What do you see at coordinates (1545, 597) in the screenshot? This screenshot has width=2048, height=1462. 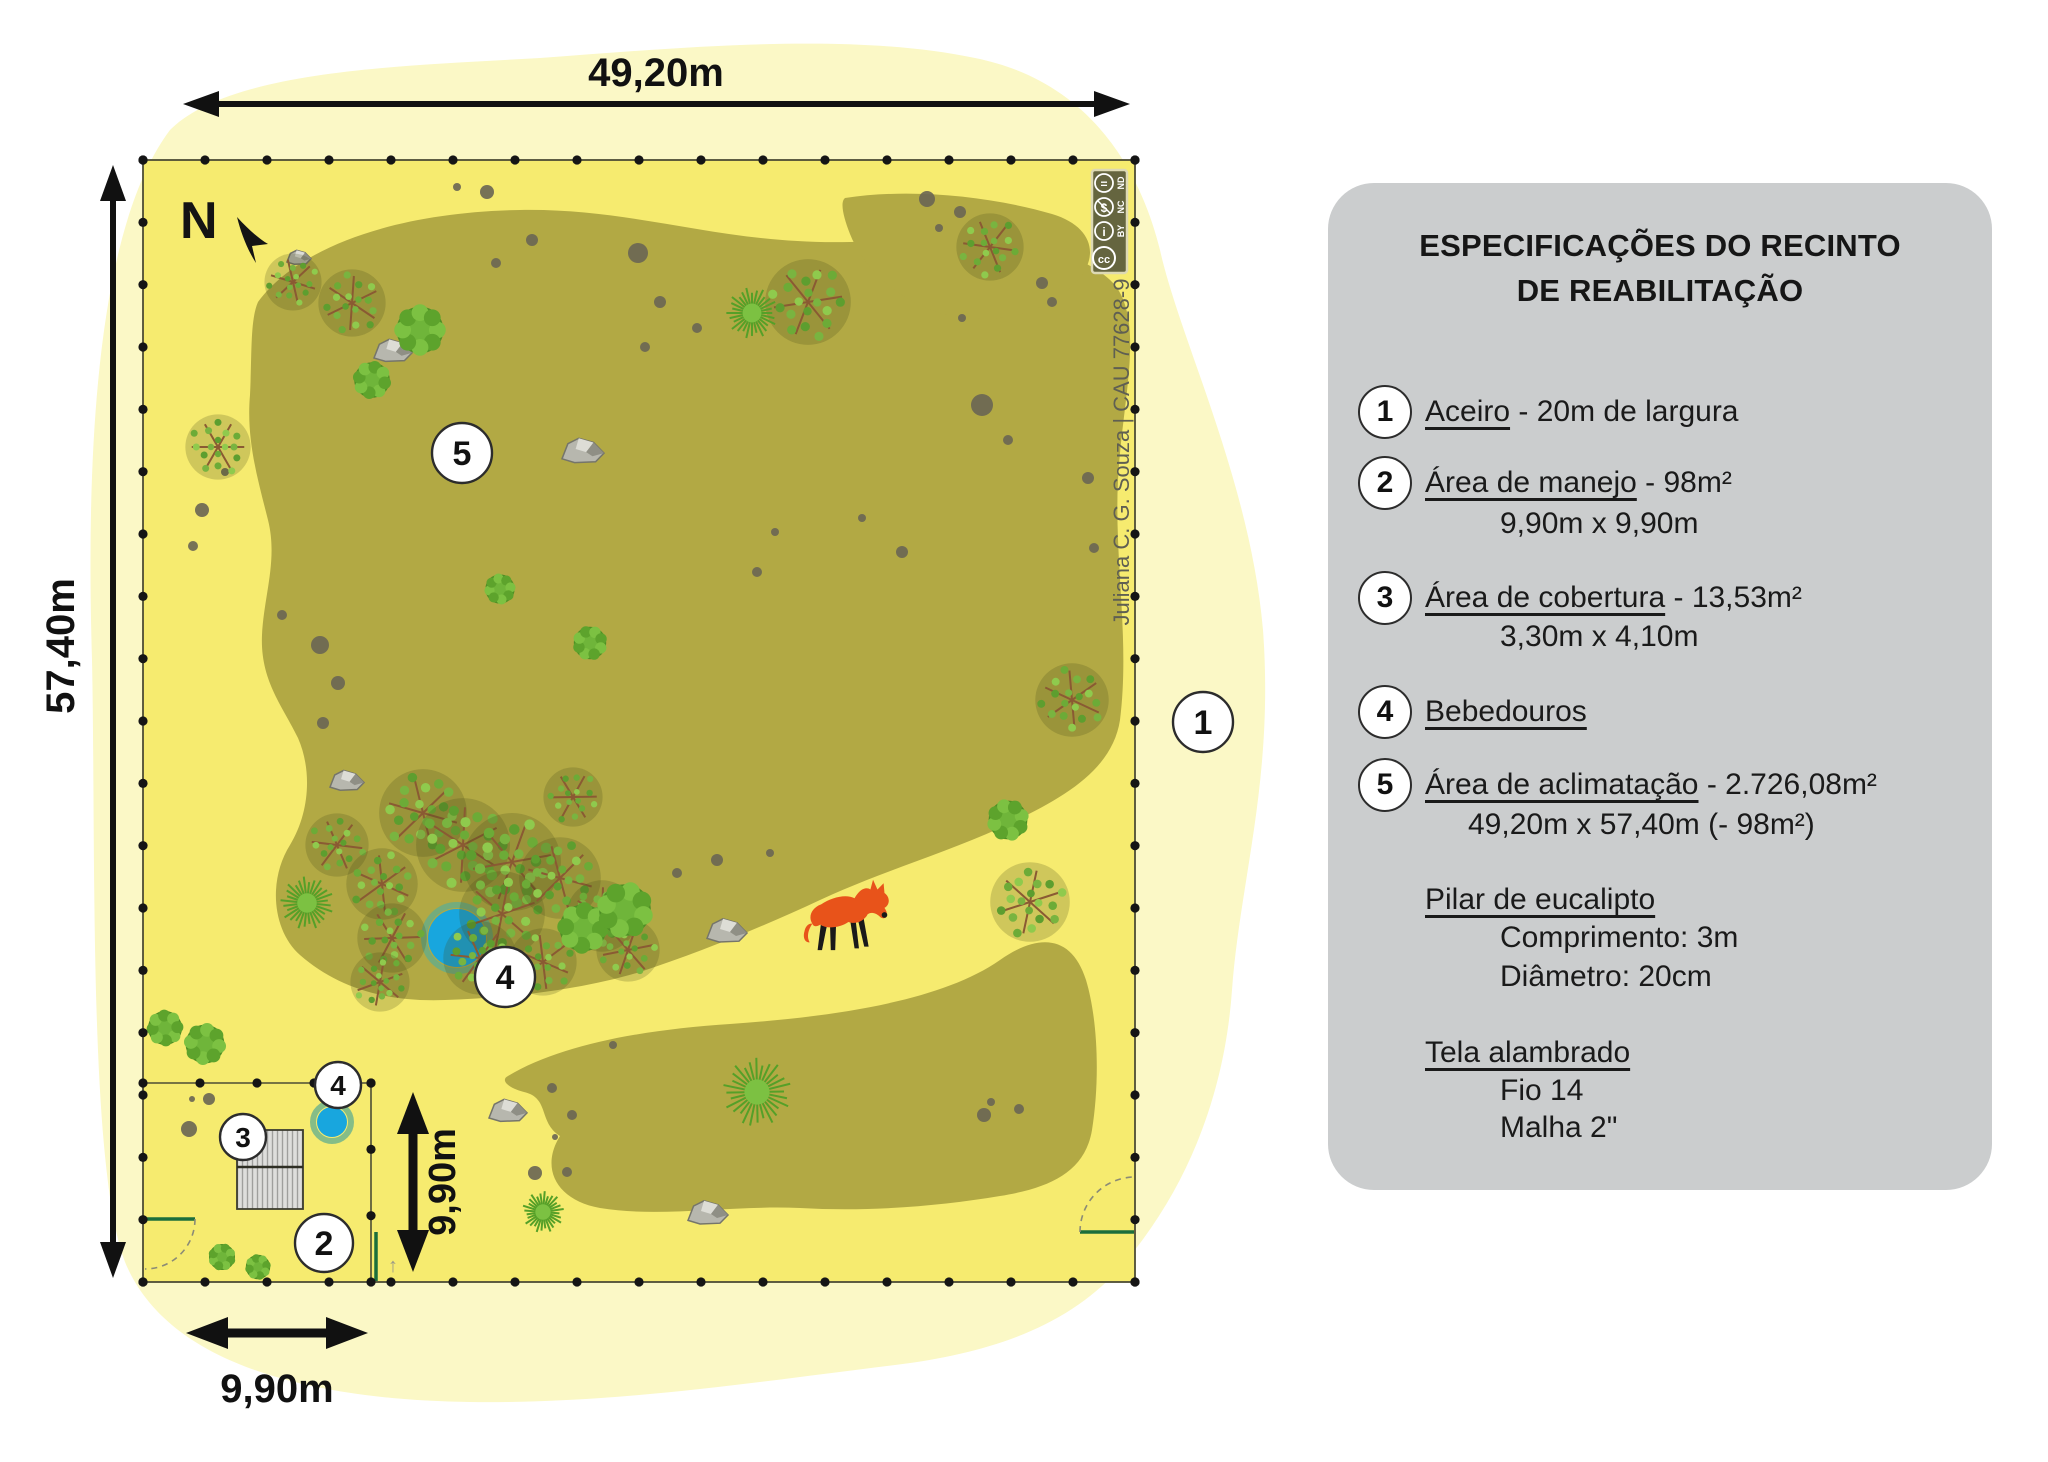 I see `legend-item-name: Área de cobertura` at bounding box center [1545, 597].